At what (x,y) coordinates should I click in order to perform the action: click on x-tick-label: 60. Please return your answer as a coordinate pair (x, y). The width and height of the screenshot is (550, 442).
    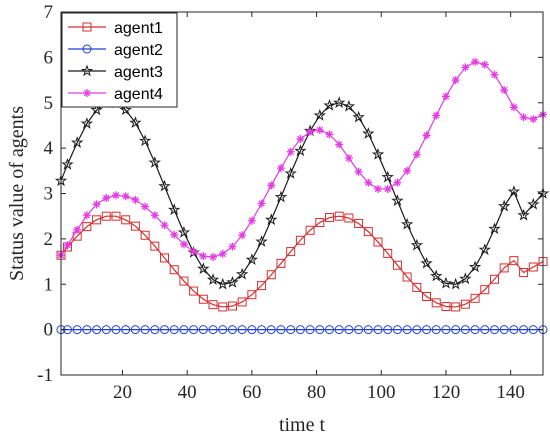
    Looking at the image, I should click on (251, 392).